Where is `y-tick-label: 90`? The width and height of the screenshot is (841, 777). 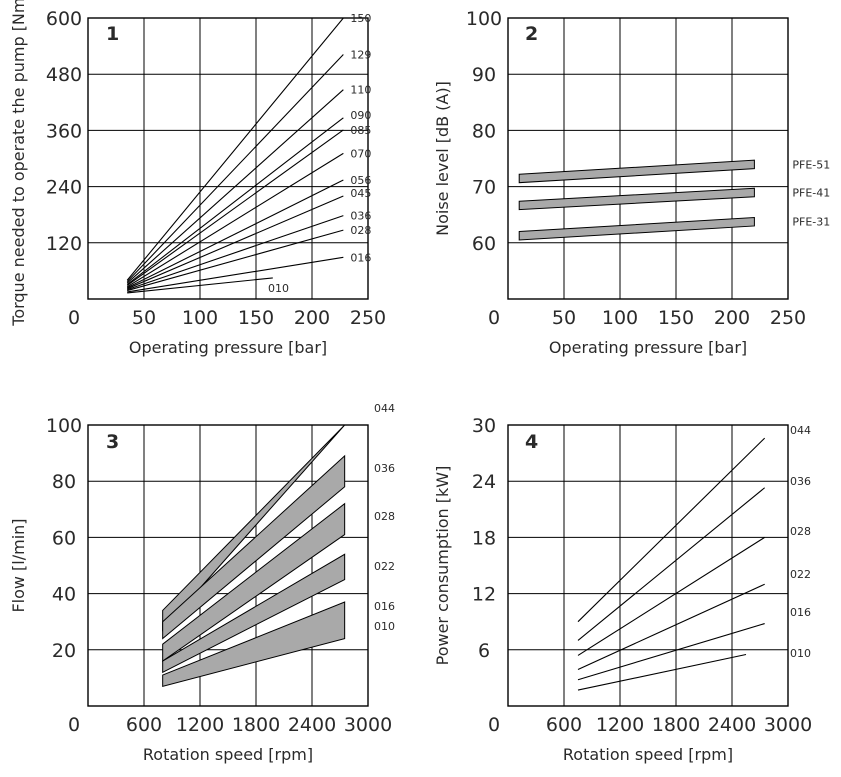
y-tick-label: 90 is located at coordinates (484, 75).